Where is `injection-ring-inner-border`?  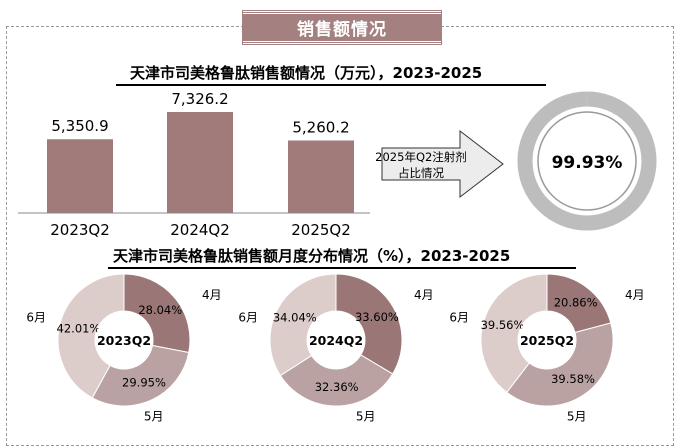
injection-ring-inner-border is located at coordinates (587, 161).